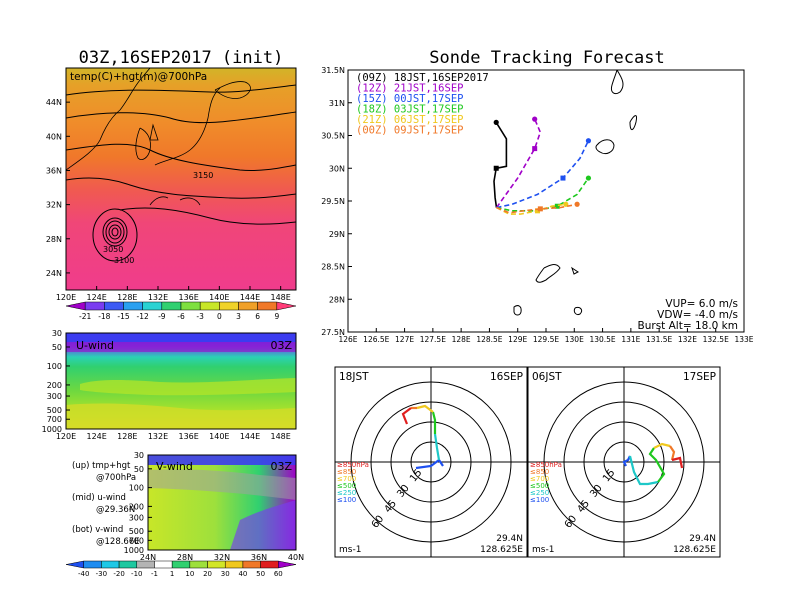  I want to click on track-lon-tick-label: 131E, so click(630, 339).